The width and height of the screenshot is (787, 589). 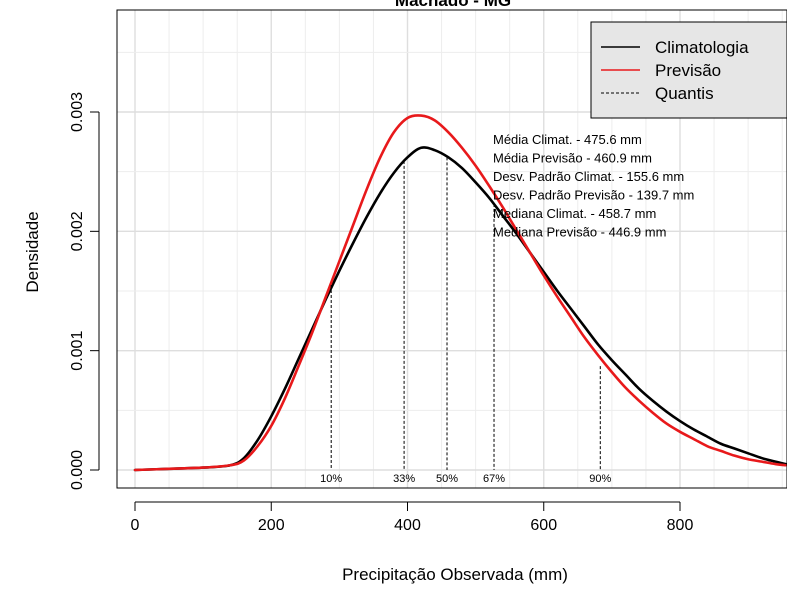 What do you see at coordinates (574, 213) in the screenshot?
I see `statistics-annotation-line: Mediana Climat. - 458.7 mm` at bounding box center [574, 213].